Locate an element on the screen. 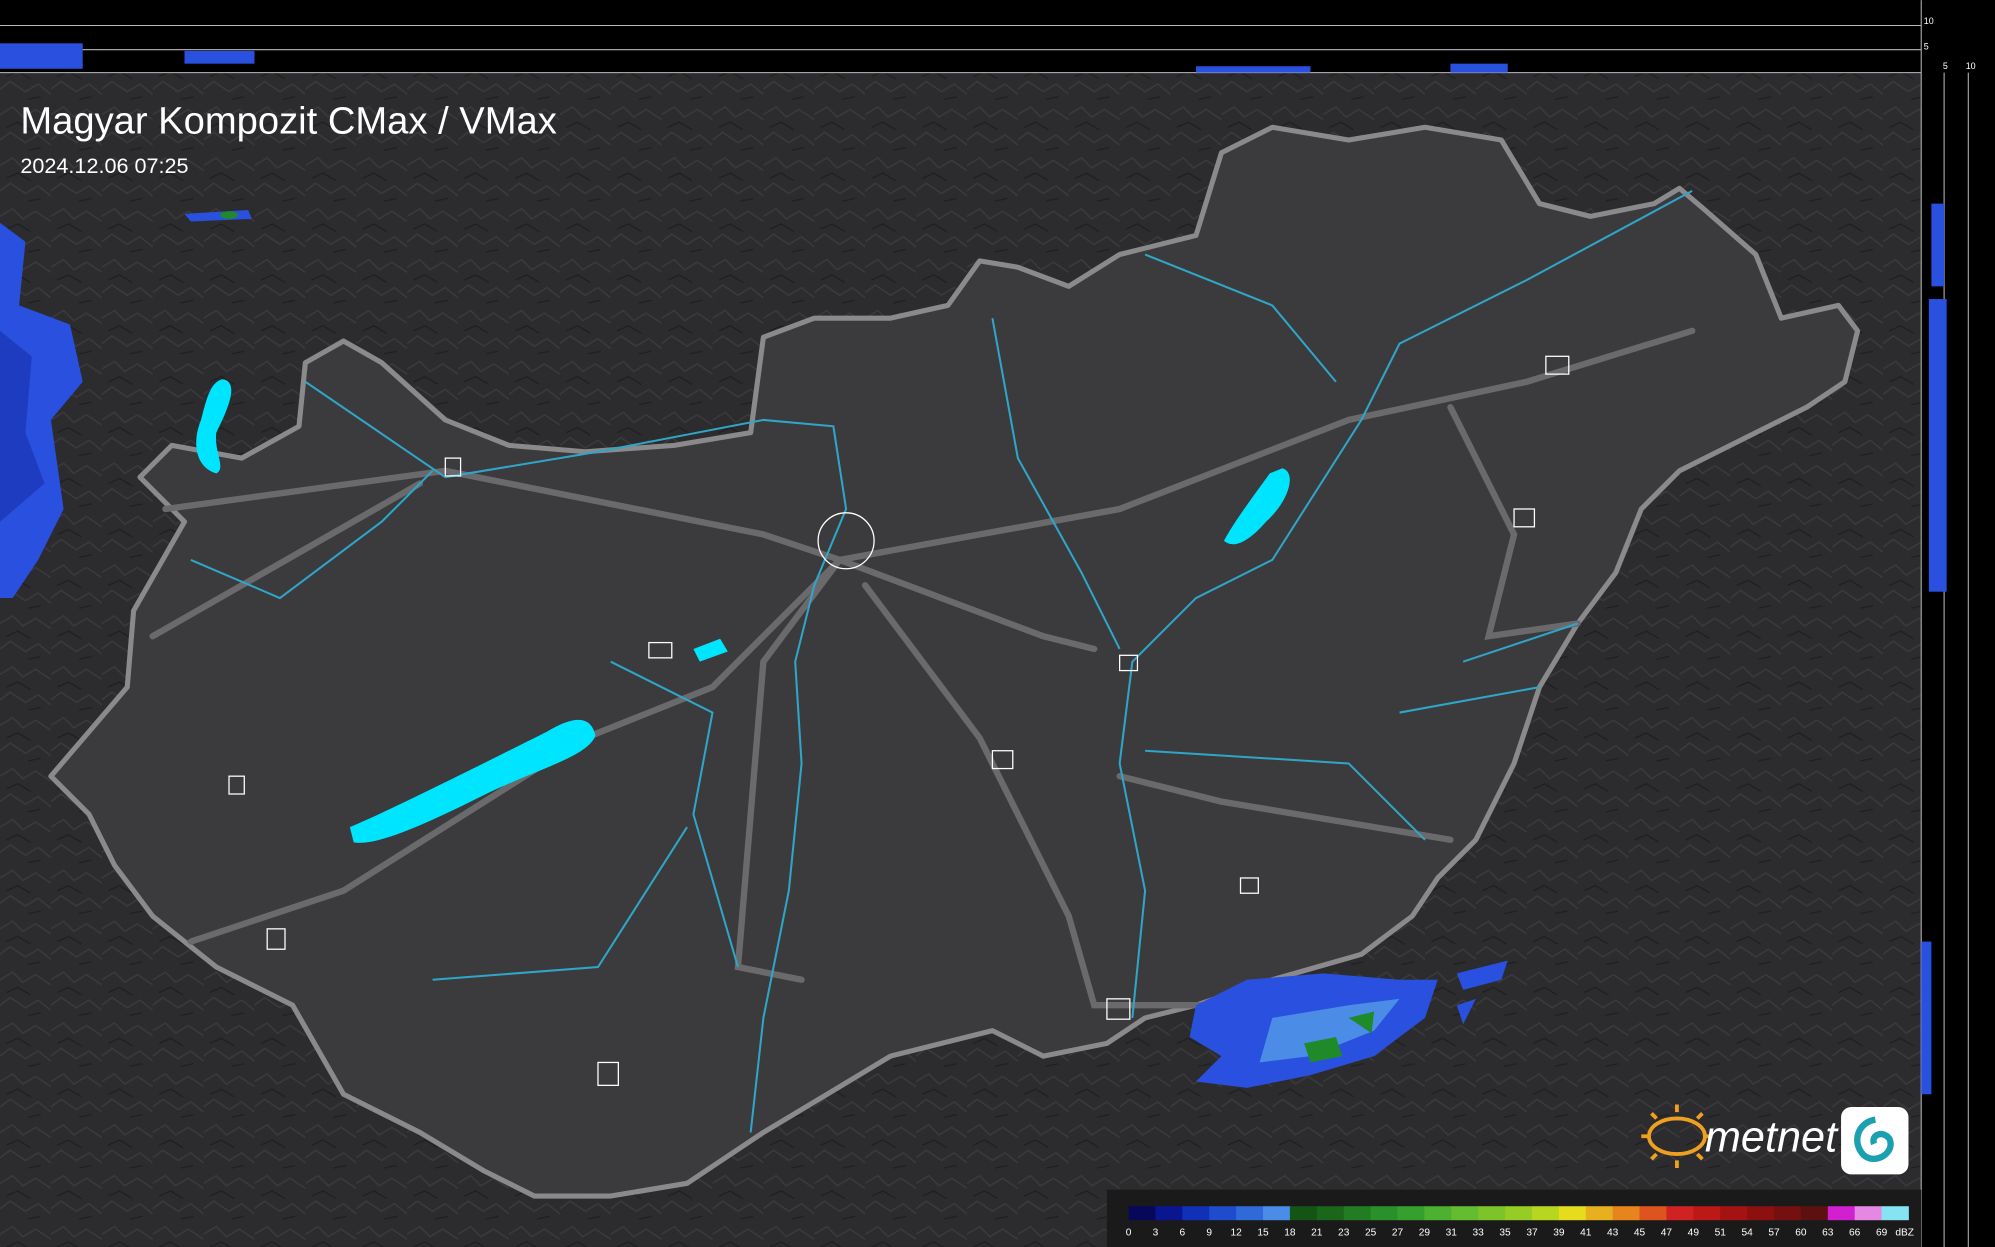 This screenshot has width=1995, height=1247. legend-label: 43 is located at coordinates (1613, 1232).